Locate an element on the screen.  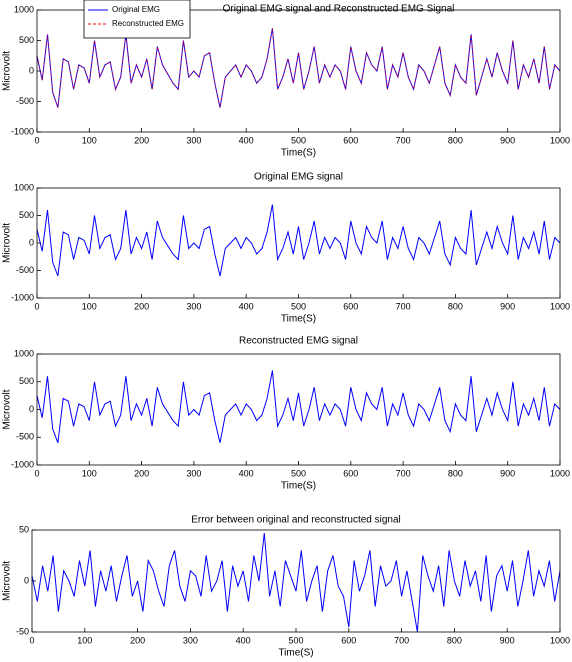
plot-frame is located at coordinates (296, 581).